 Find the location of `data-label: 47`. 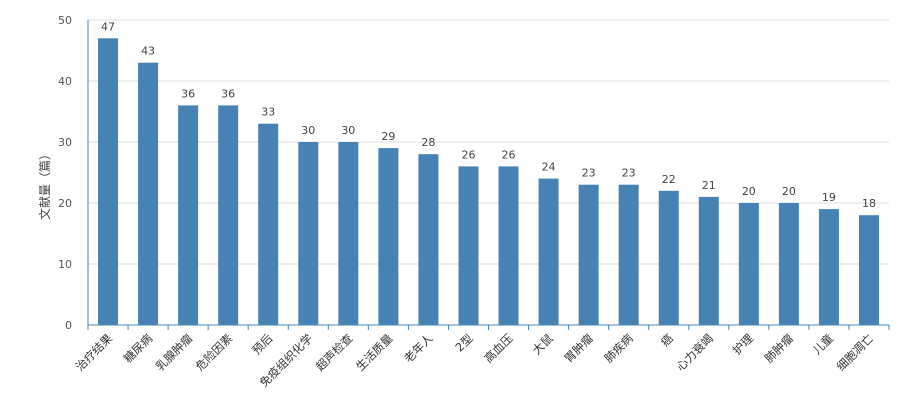

data-label: 47 is located at coordinates (108, 26).